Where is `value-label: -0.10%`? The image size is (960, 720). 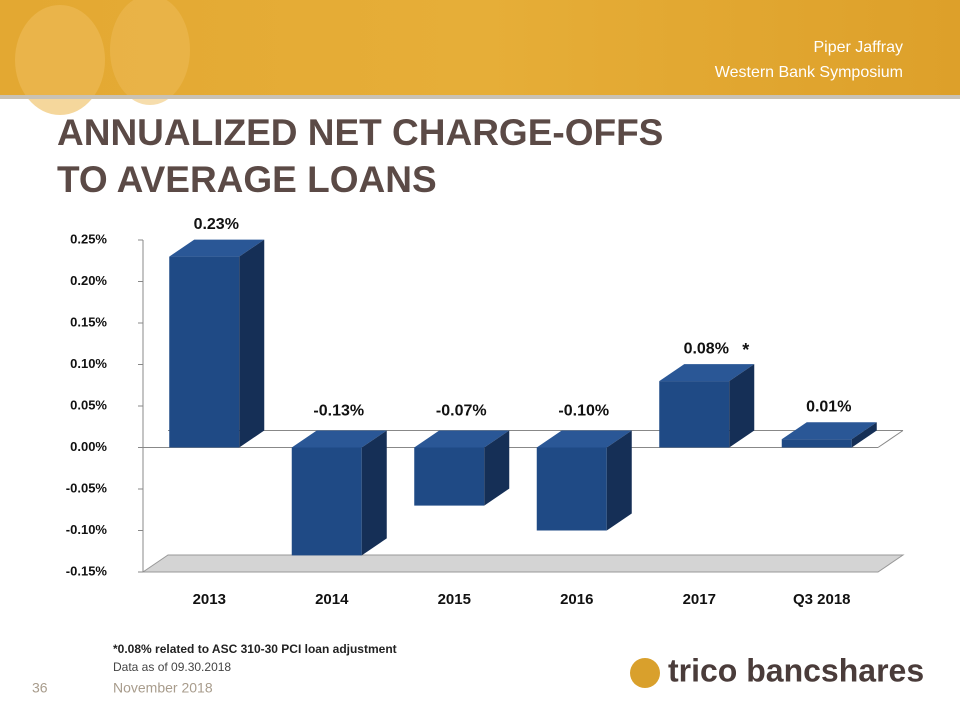
value-label: -0.10% is located at coordinates (583, 411).